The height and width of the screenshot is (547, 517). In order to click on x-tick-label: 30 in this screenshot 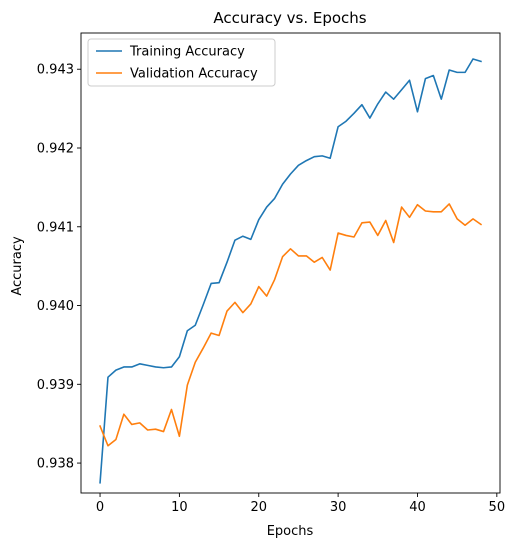, I will do `click(338, 507)`.